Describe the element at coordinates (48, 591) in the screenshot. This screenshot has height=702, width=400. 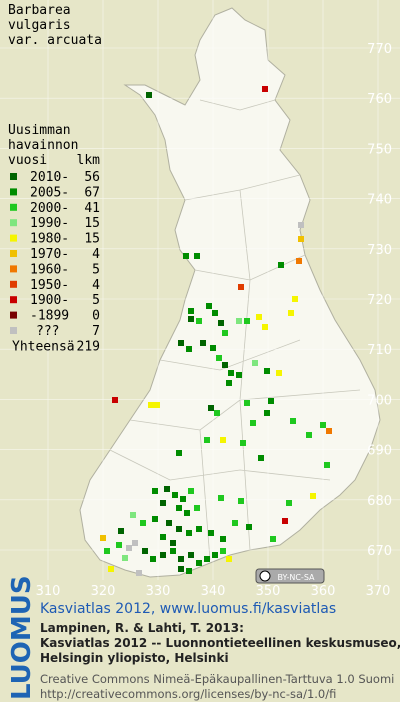
I see `x-grid-label: 310` at that location.